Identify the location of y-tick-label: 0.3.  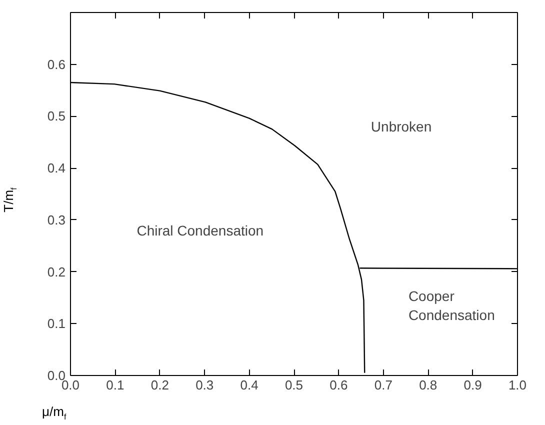
(56, 220).